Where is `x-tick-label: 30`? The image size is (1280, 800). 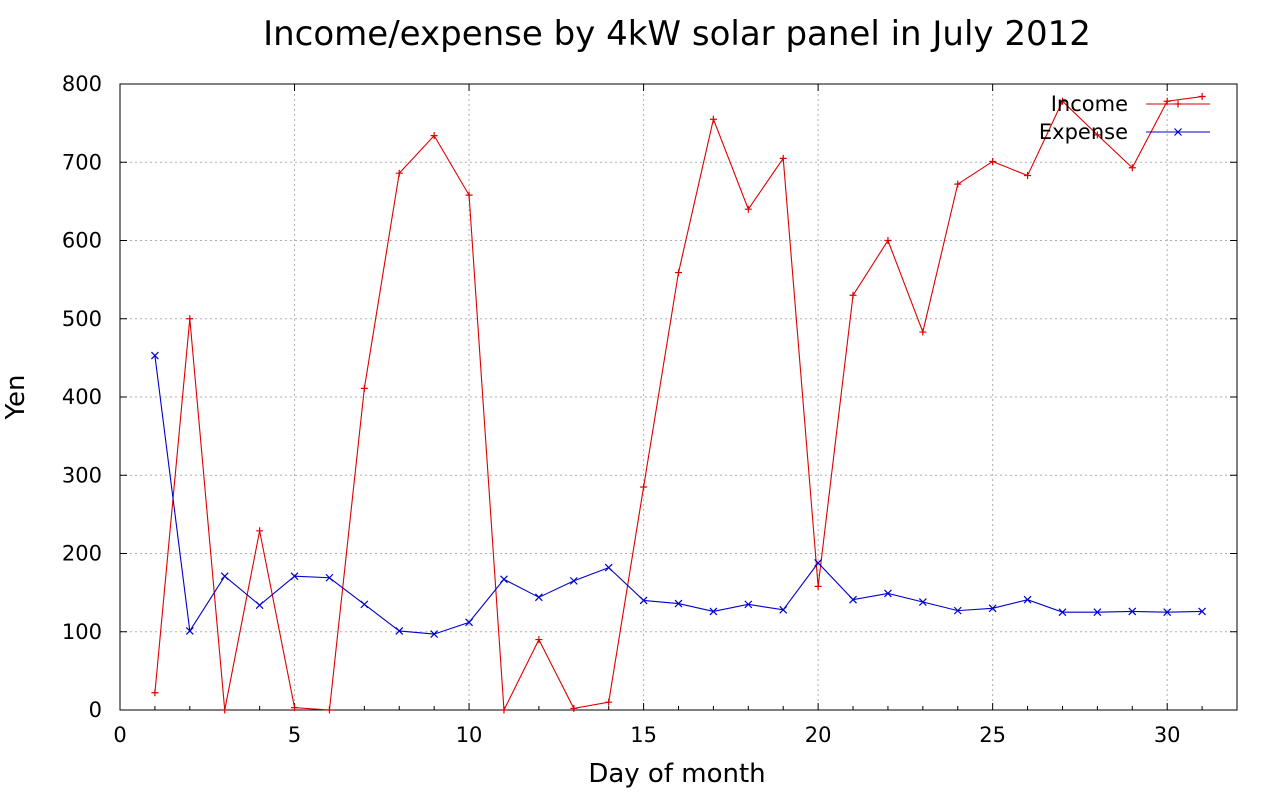 x-tick-label: 30 is located at coordinates (1167, 735).